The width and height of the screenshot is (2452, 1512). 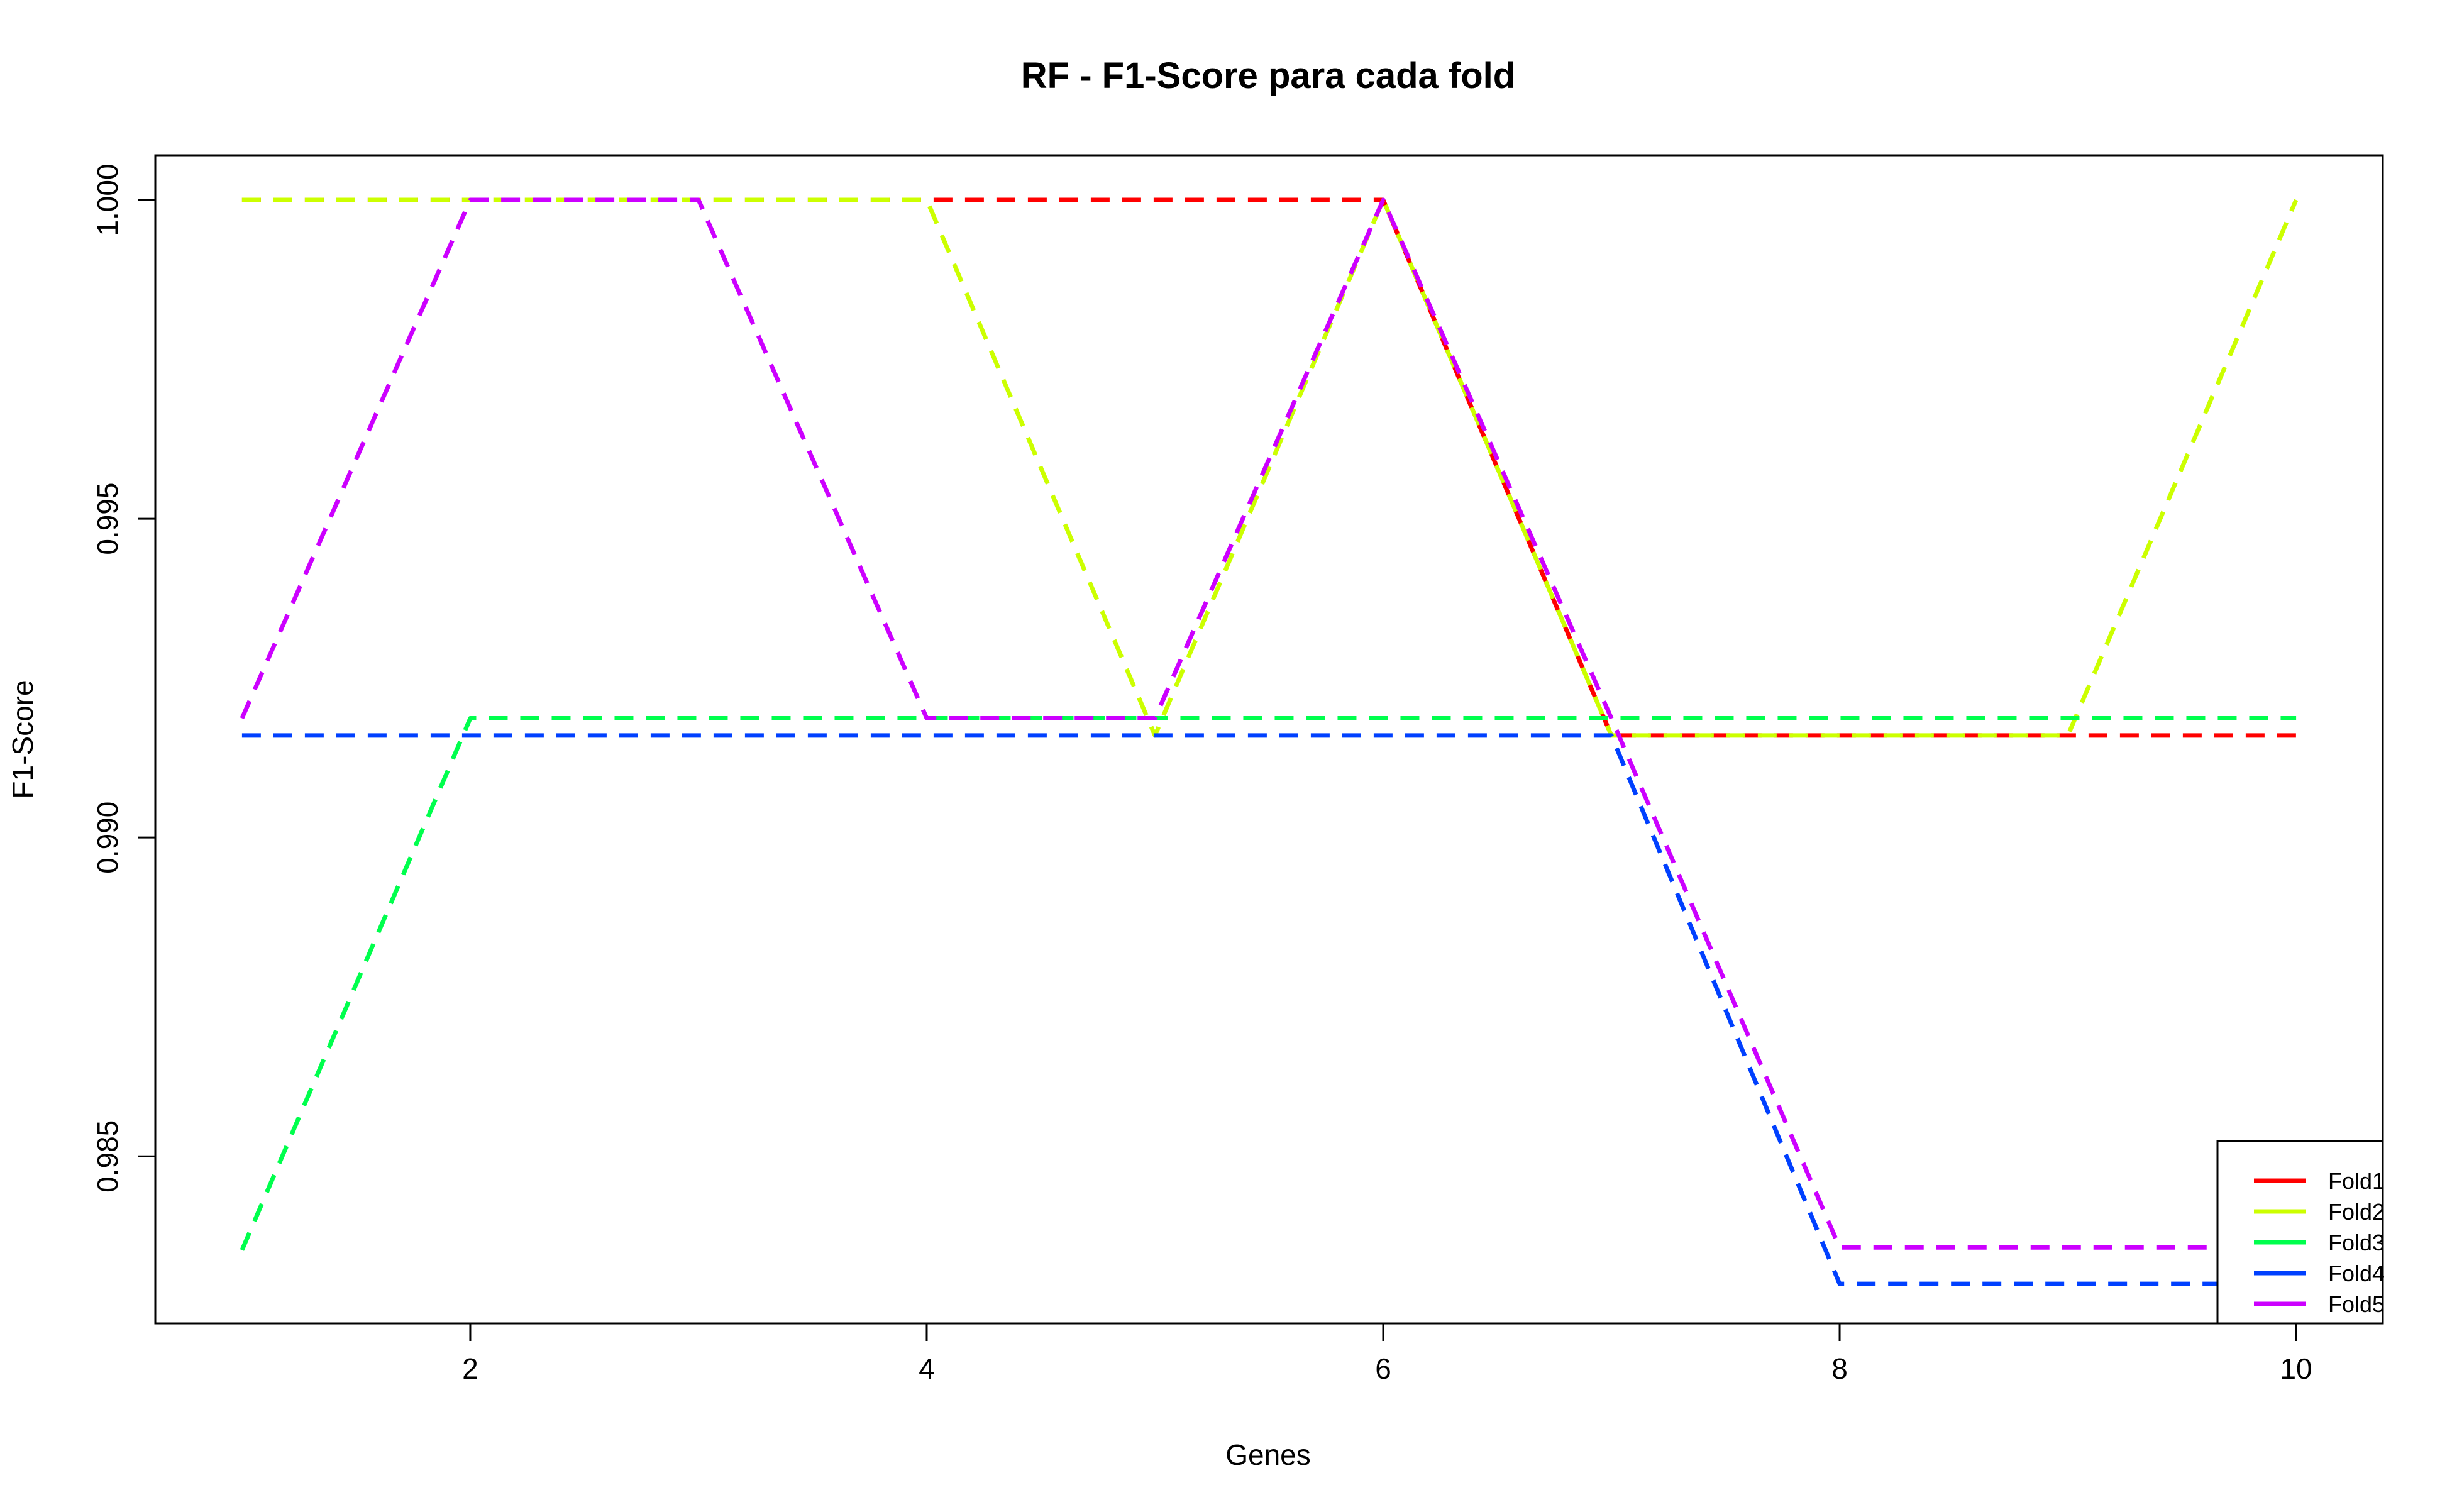 I want to click on x-tick-label: 2, so click(x=470, y=1368).